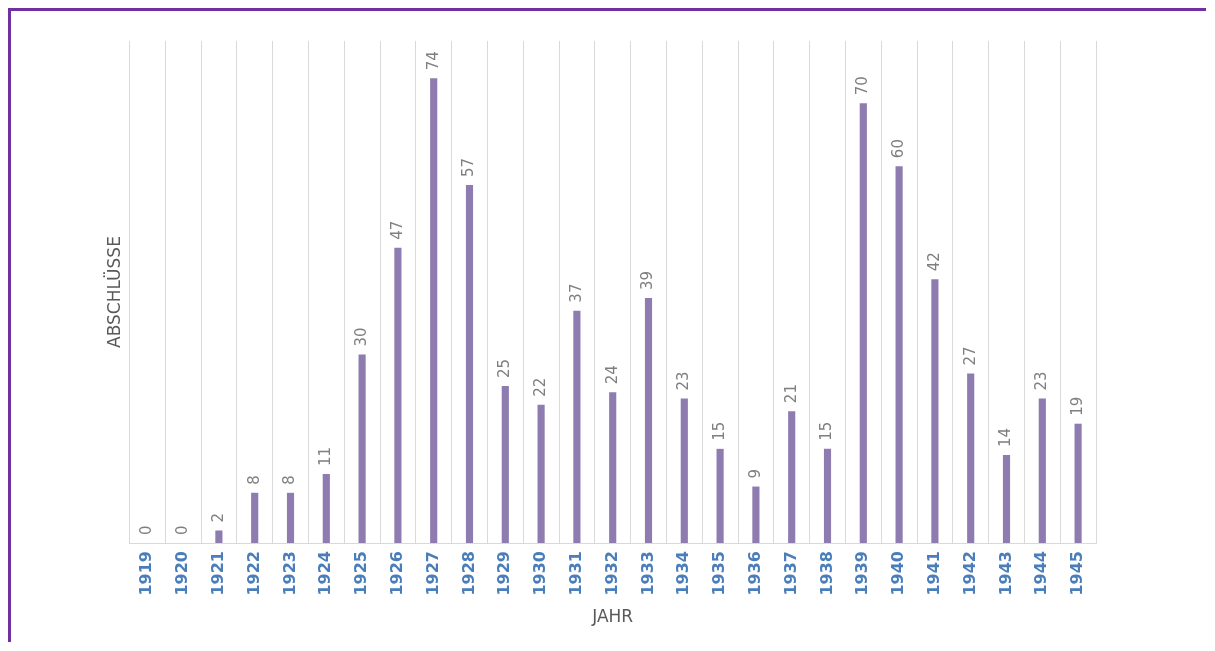  I want to click on x-tick-label: 1931, so click(576, 573).